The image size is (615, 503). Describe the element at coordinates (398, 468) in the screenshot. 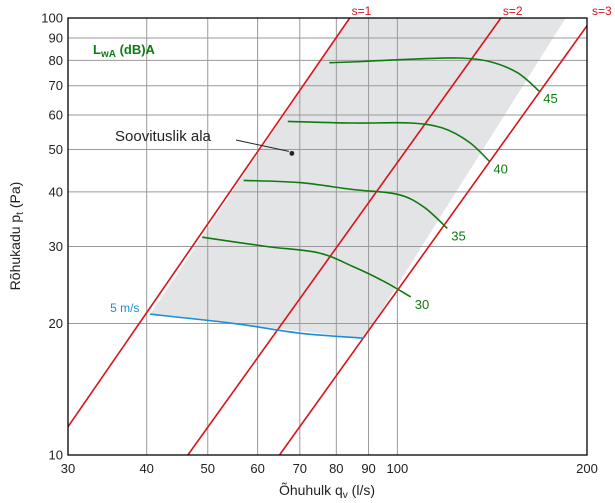

I see `x-tick-label: 100` at that location.